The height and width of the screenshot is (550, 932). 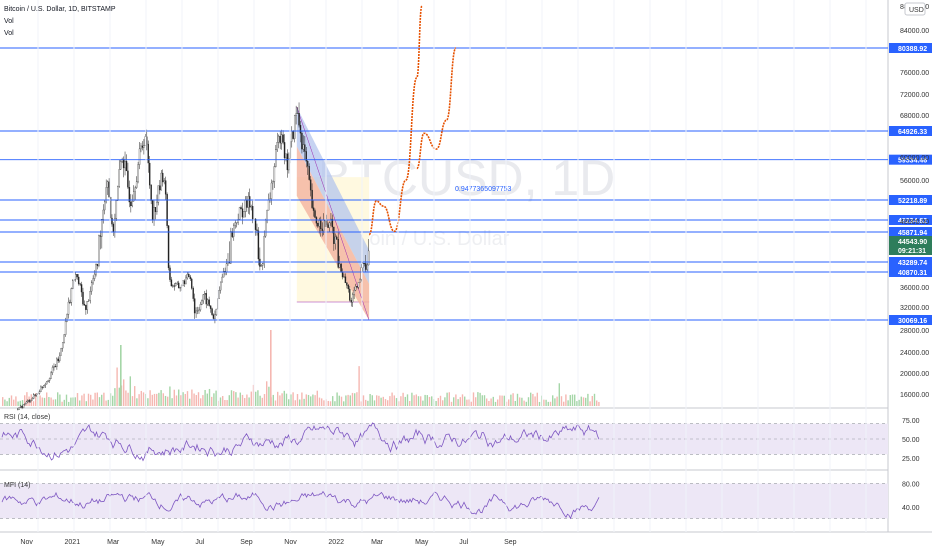 What do you see at coordinates (9, 21) in the screenshot?
I see `volume-indicator-label: Vol` at bounding box center [9, 21].